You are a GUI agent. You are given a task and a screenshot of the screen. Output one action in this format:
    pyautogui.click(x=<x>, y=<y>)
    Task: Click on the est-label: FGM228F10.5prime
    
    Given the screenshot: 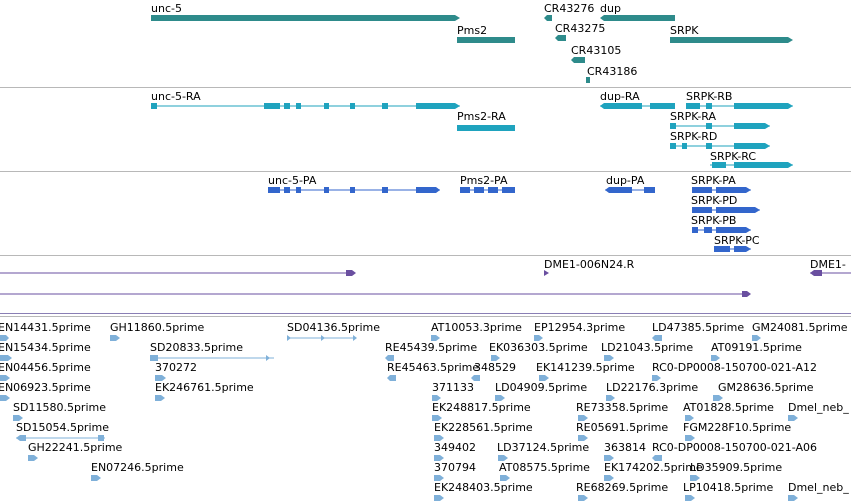 What is the action you would take?
    pyautogui.click(x=737, y=427)
    